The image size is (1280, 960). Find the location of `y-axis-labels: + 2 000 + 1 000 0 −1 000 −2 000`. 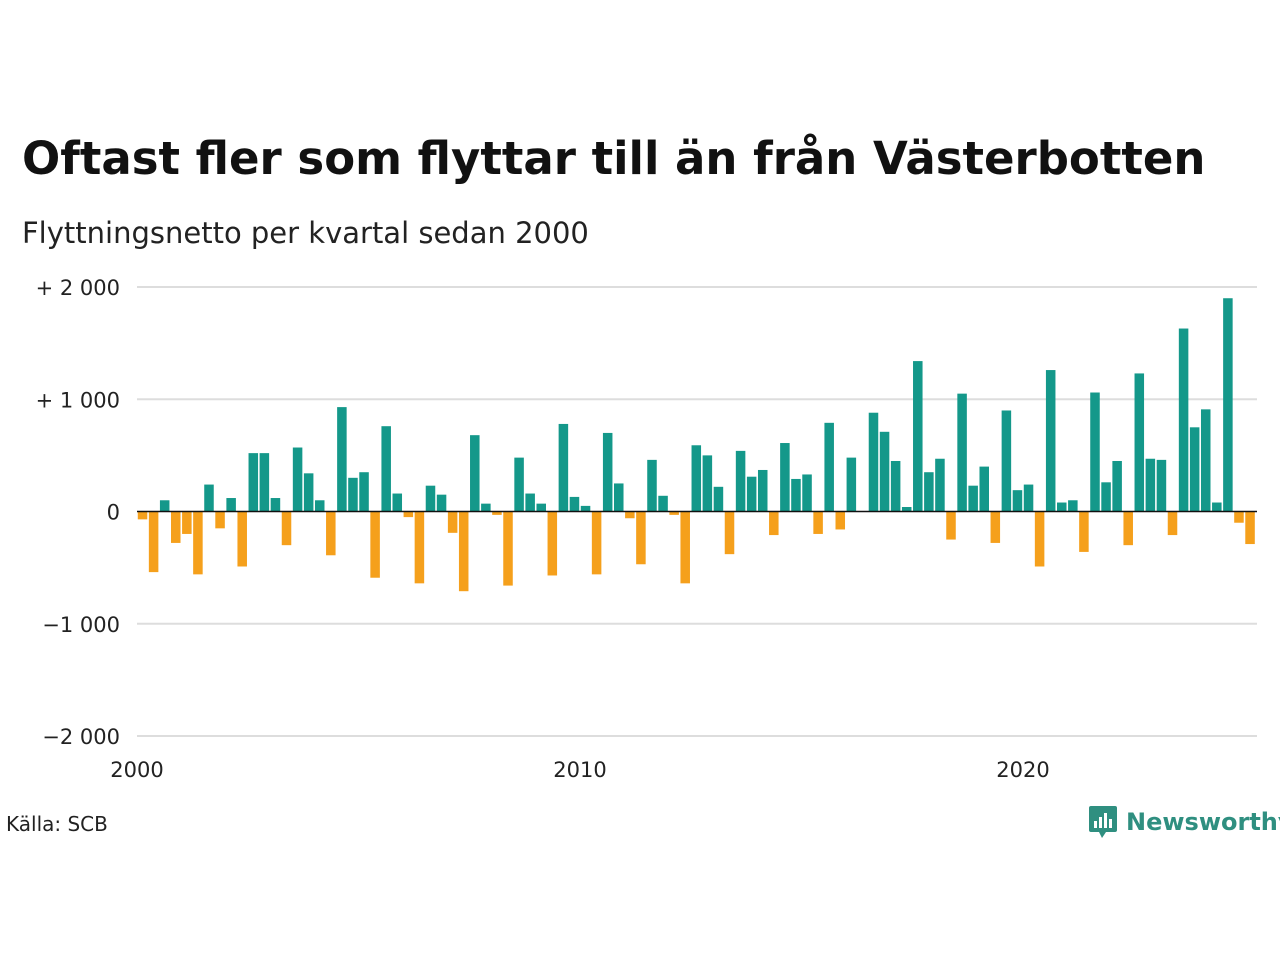

y-axis-labels: + 2 000 + 1 000 0 −1 000 −2 000 is located at coordinates (78, 512).